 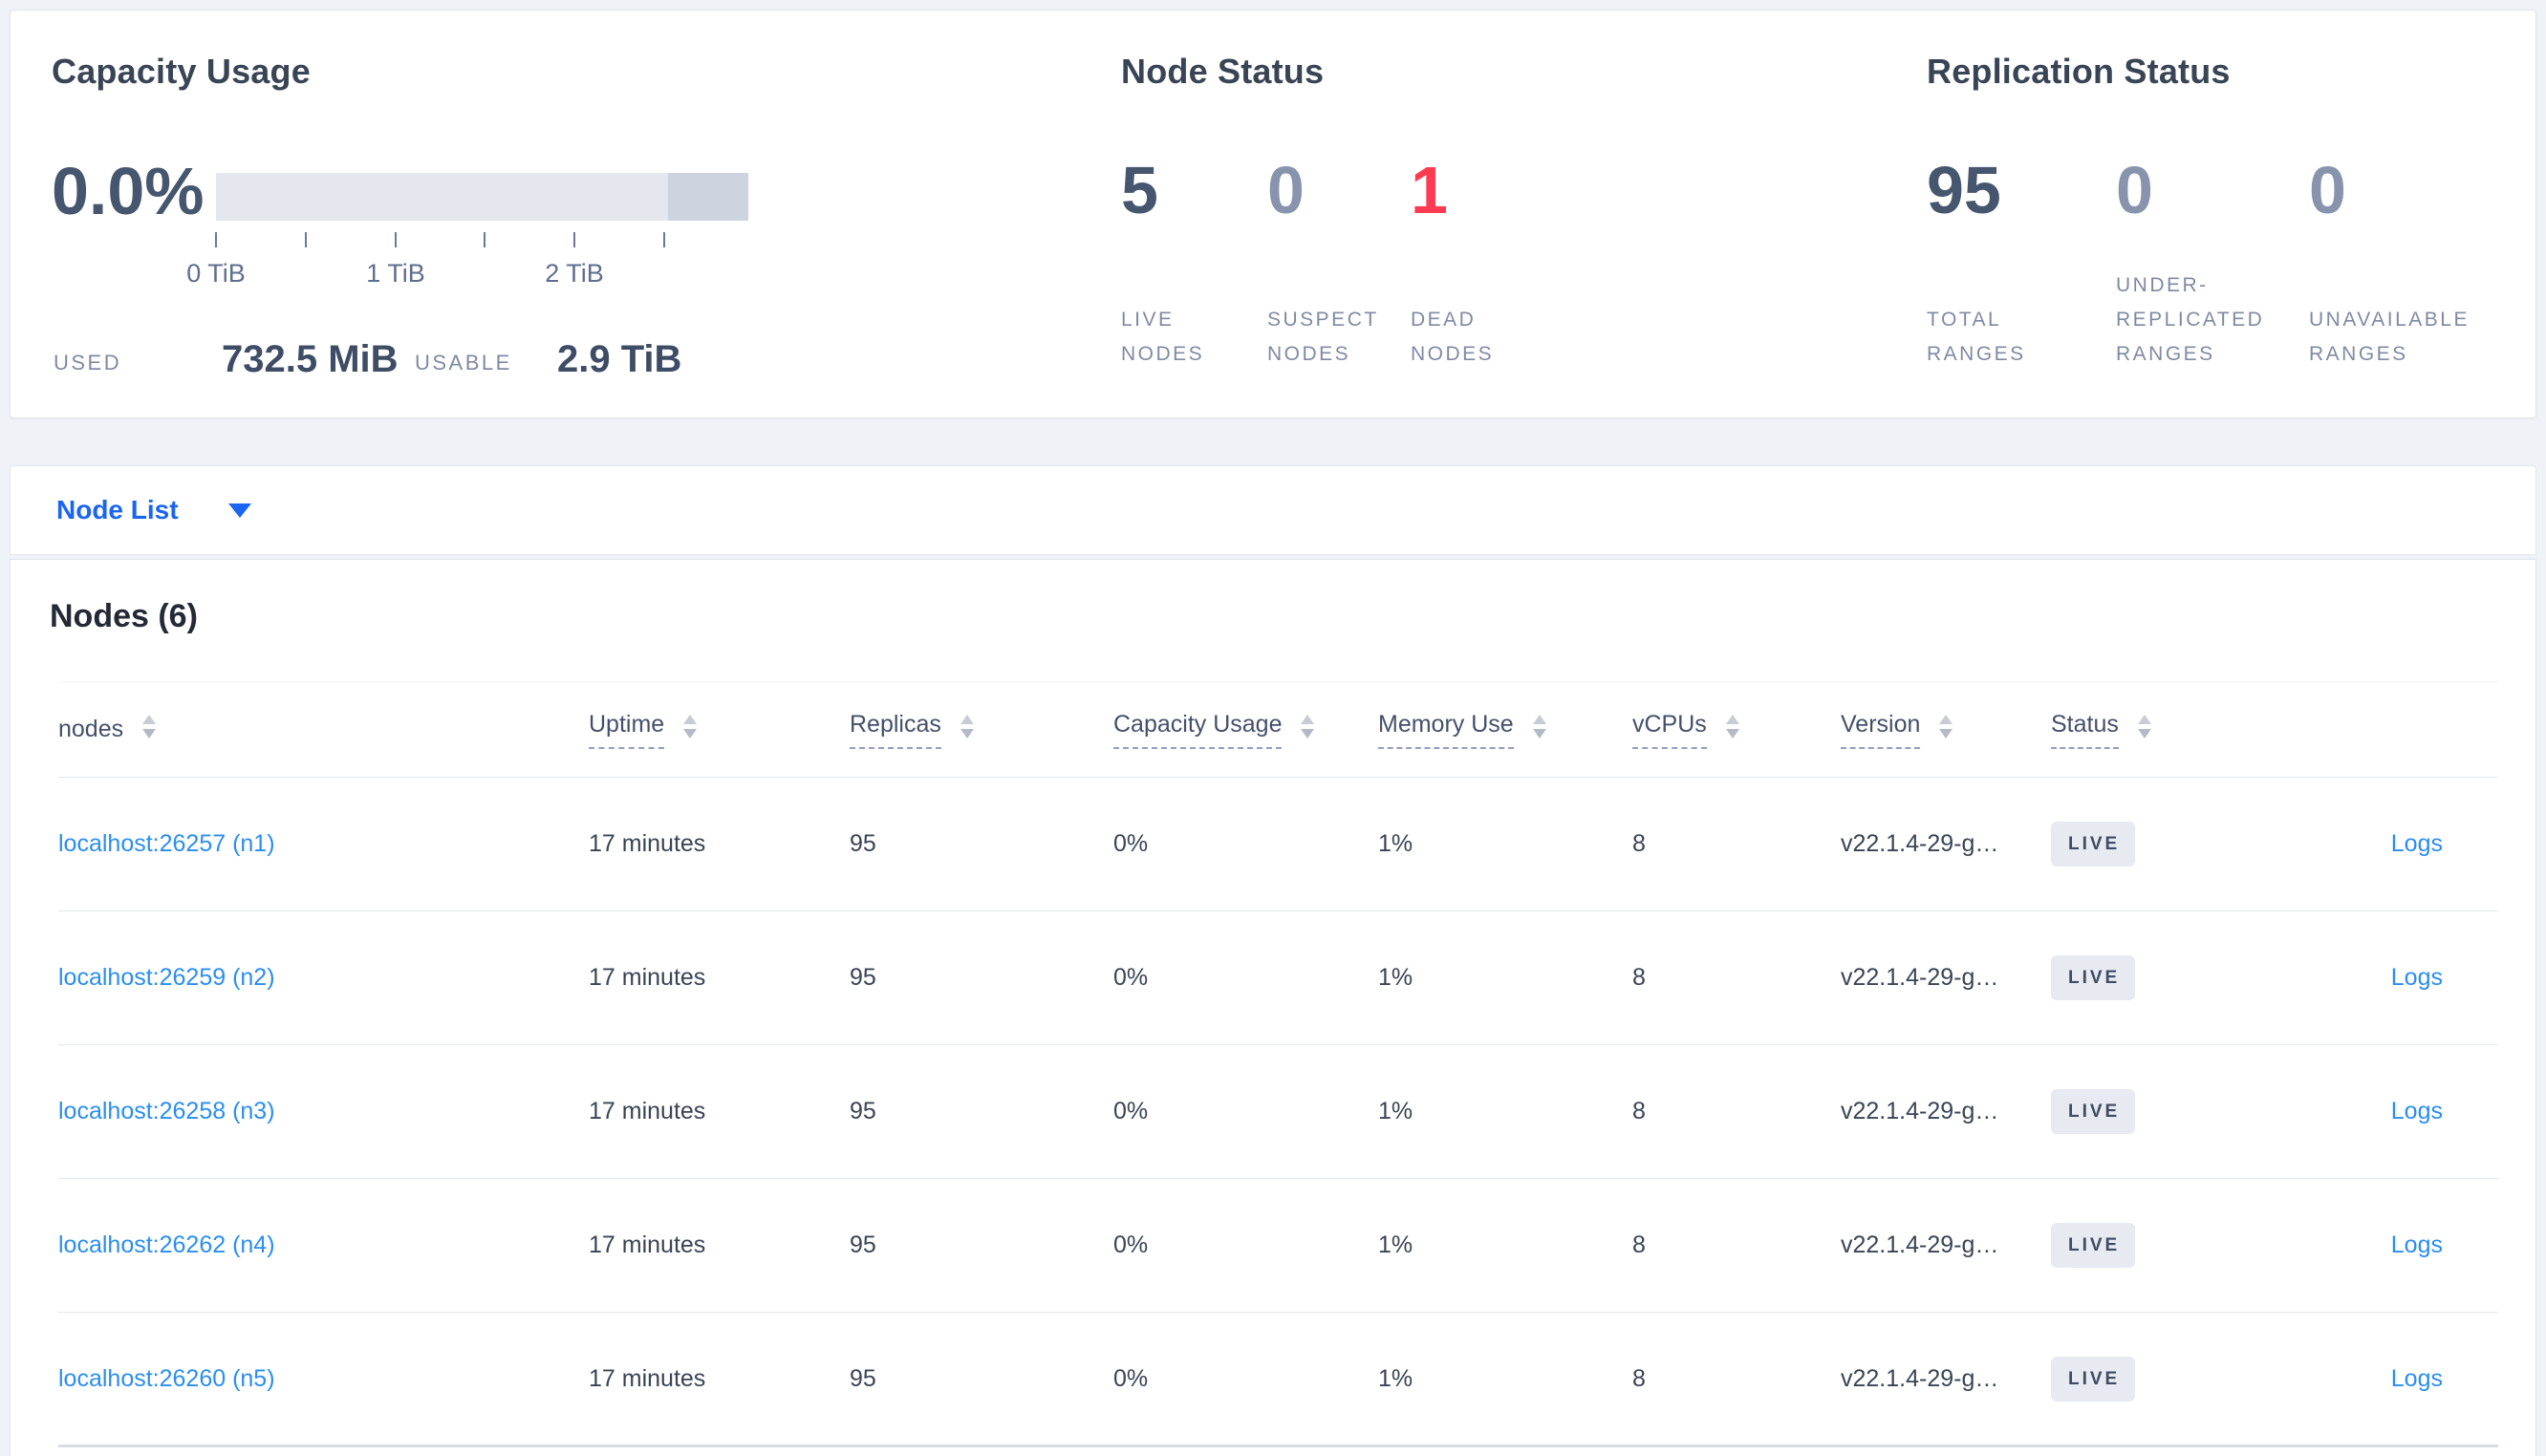 What do you see at coordinates (1976, 337) in the screenshot?
I see `total-ranges-label: TOTAL RANGES` at bounding box center [1976, 337].